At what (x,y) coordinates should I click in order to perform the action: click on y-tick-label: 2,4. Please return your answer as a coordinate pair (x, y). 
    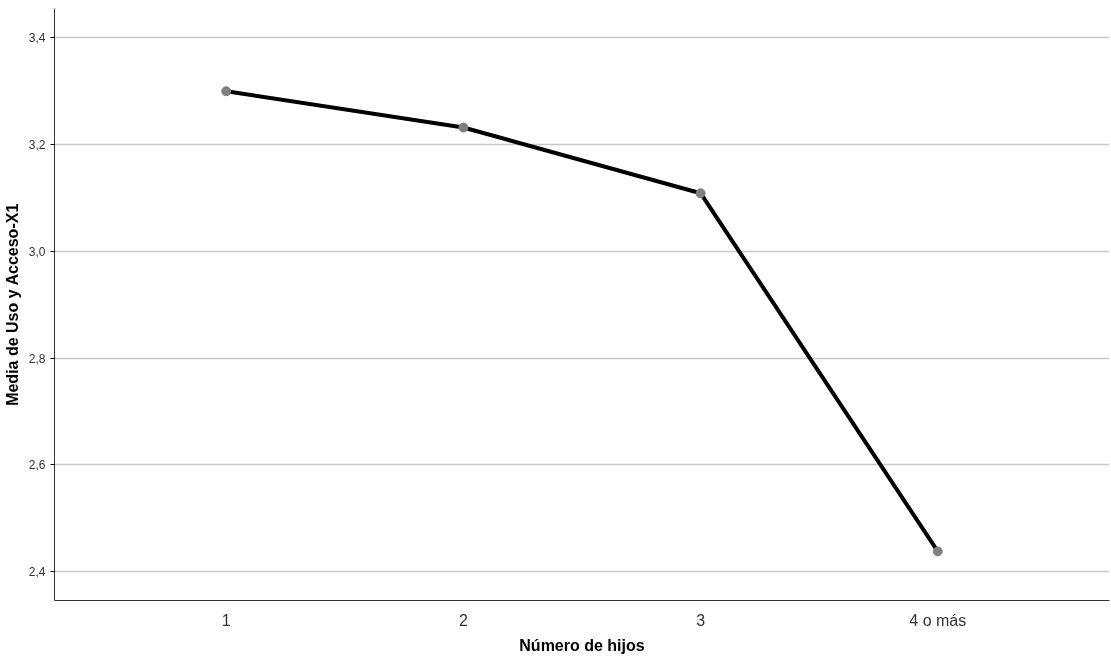
    Looking at the image, I should click on (37, 572).